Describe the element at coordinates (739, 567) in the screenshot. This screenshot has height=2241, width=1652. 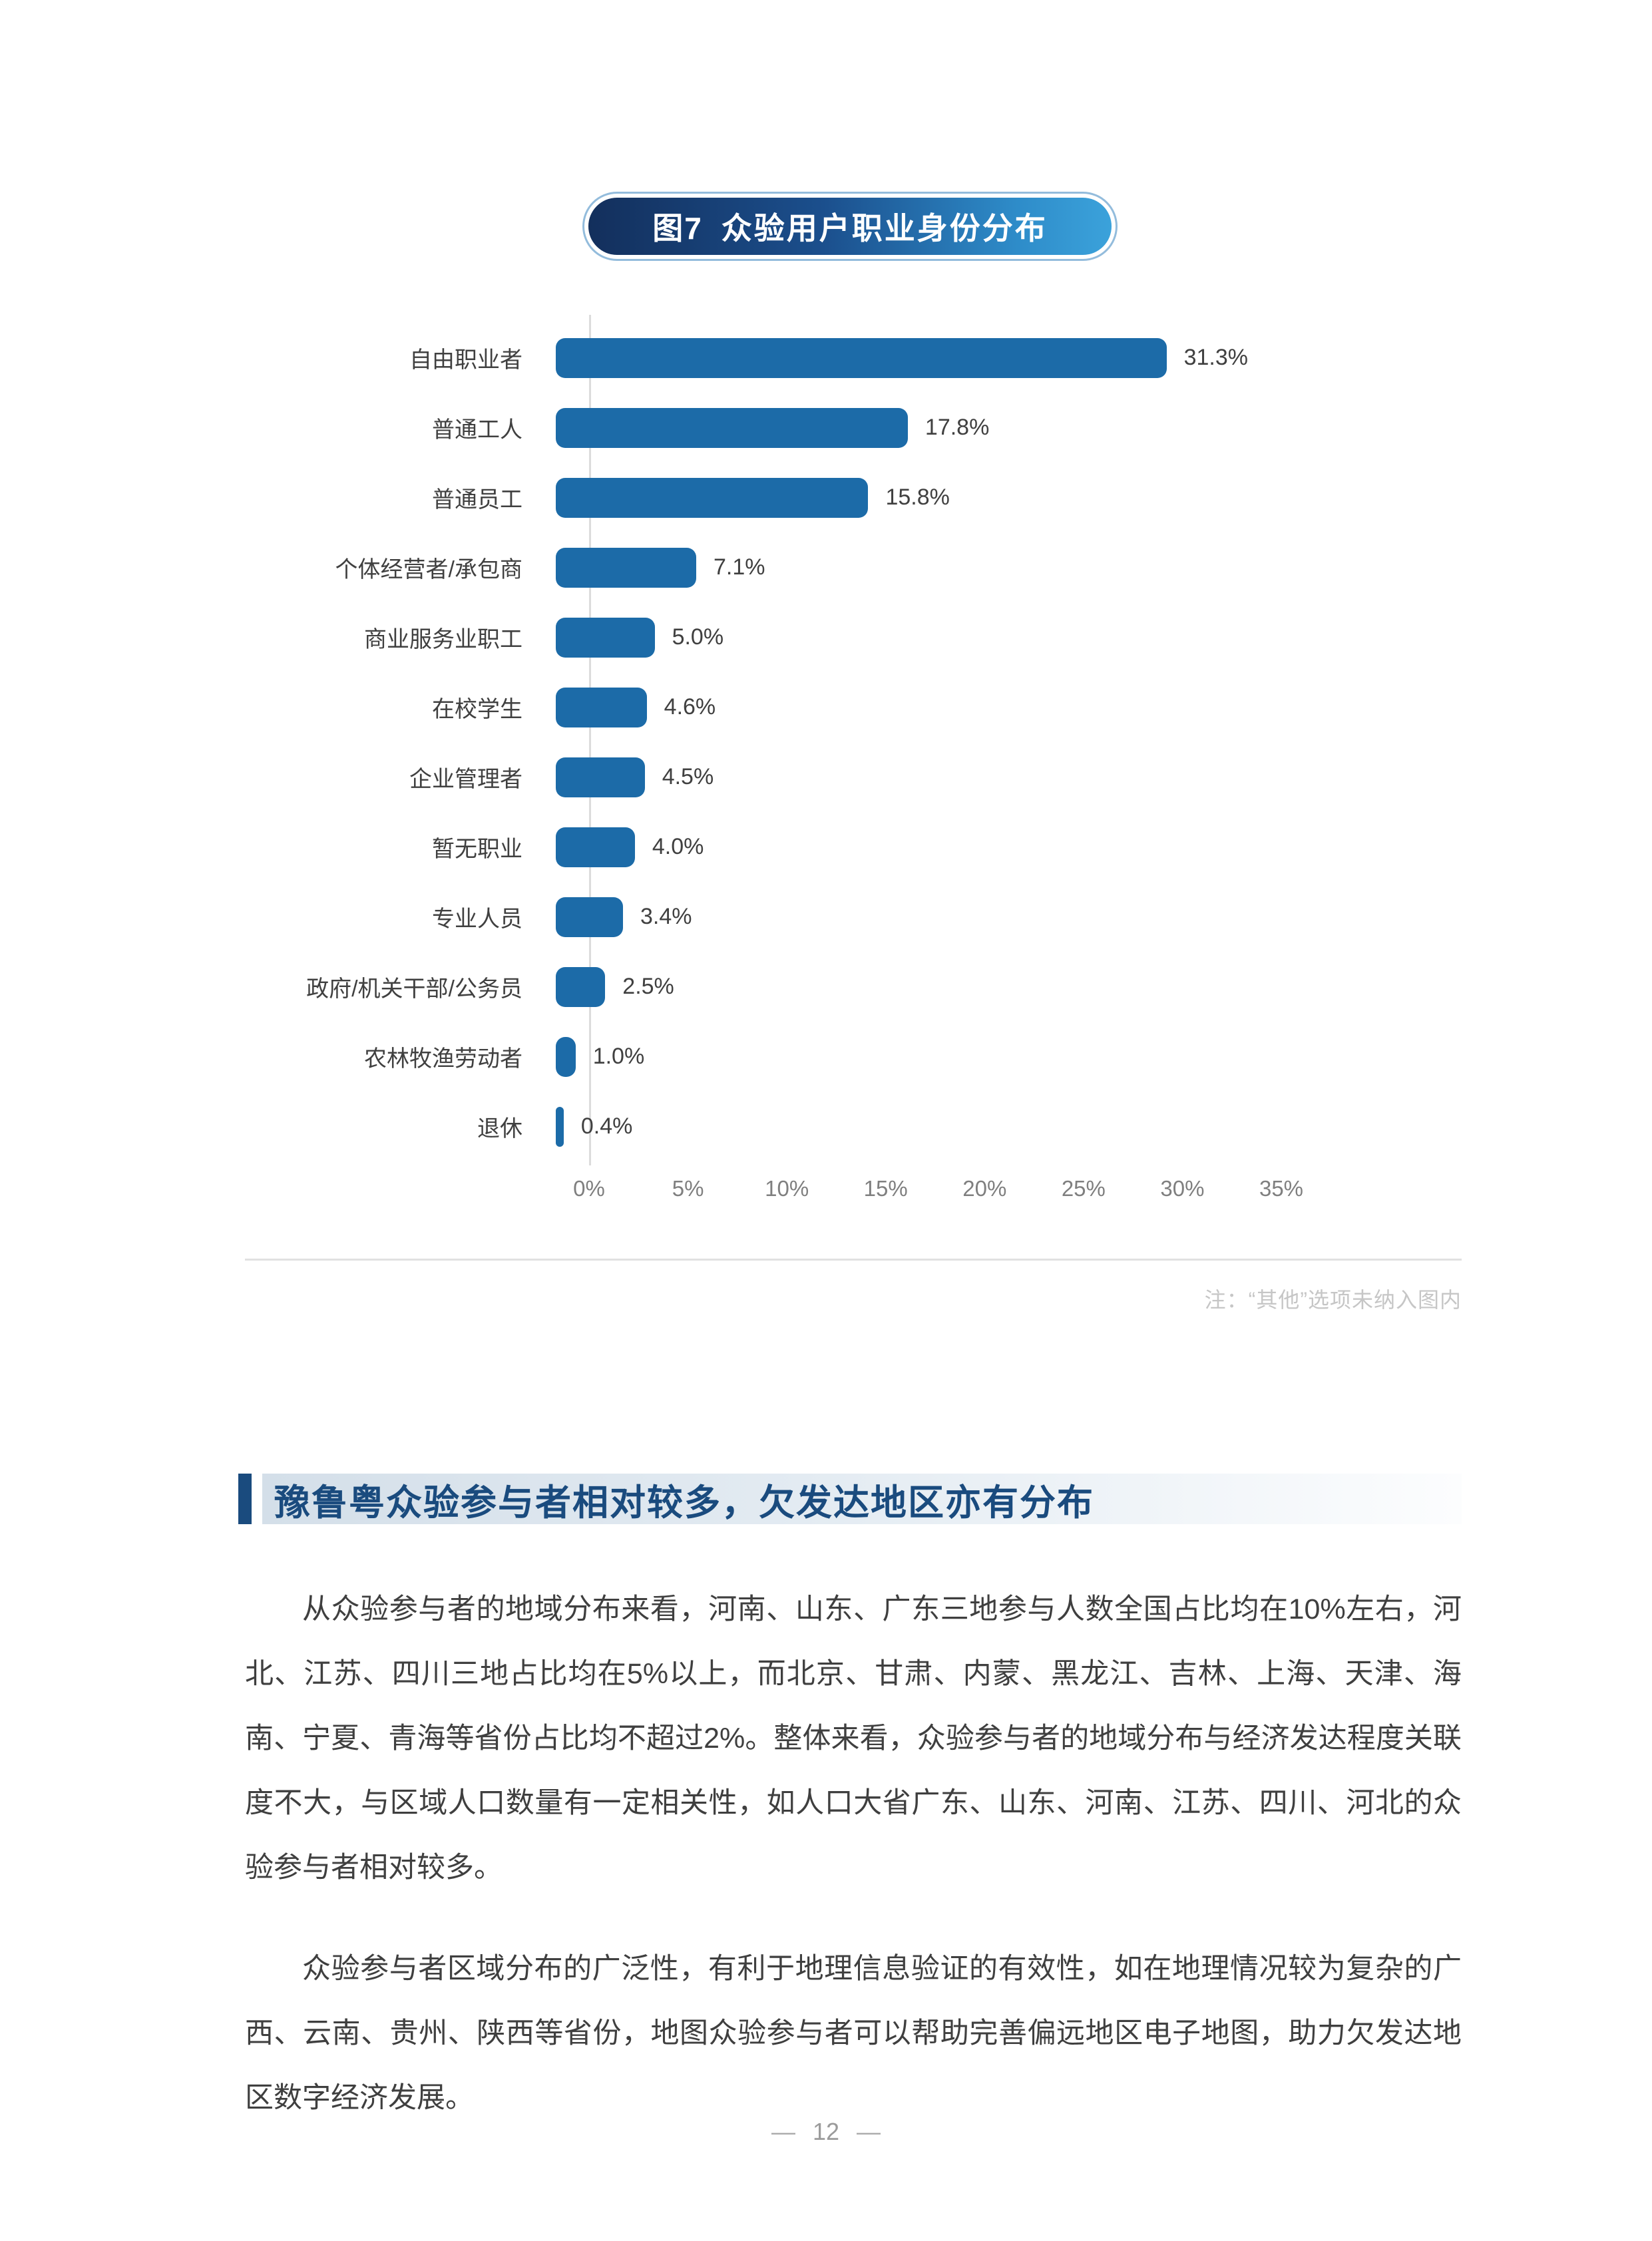
I see `bar-value-label: 7.1%` at that location.